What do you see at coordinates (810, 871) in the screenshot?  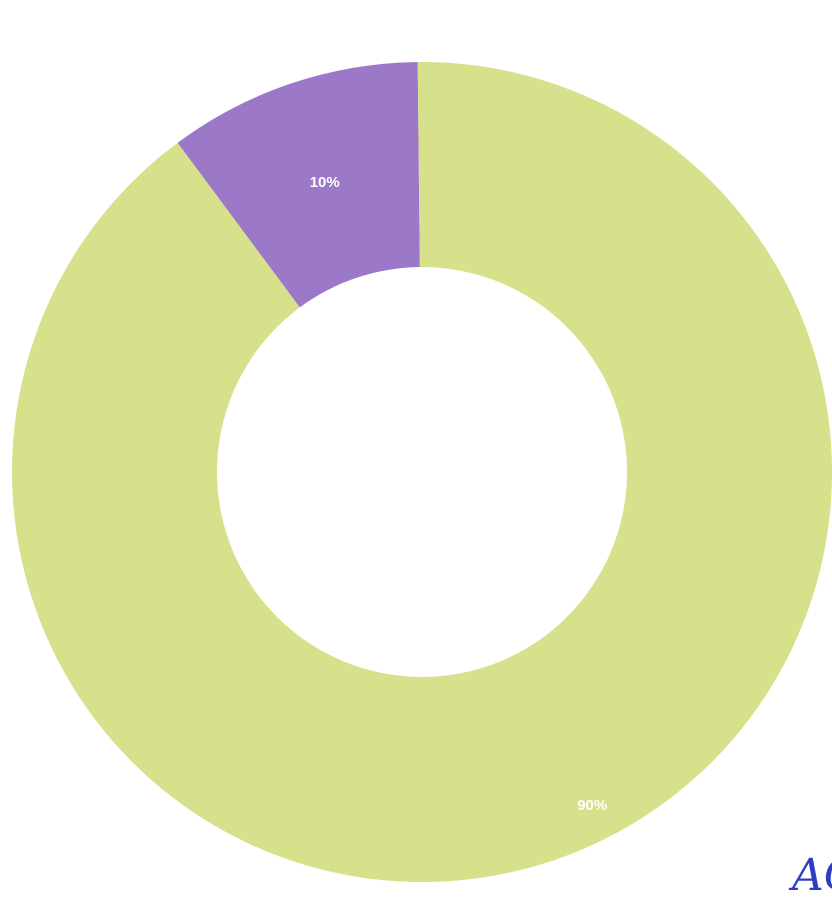 I see `handwritten-initials: AG` at bounding box center [810, 871].